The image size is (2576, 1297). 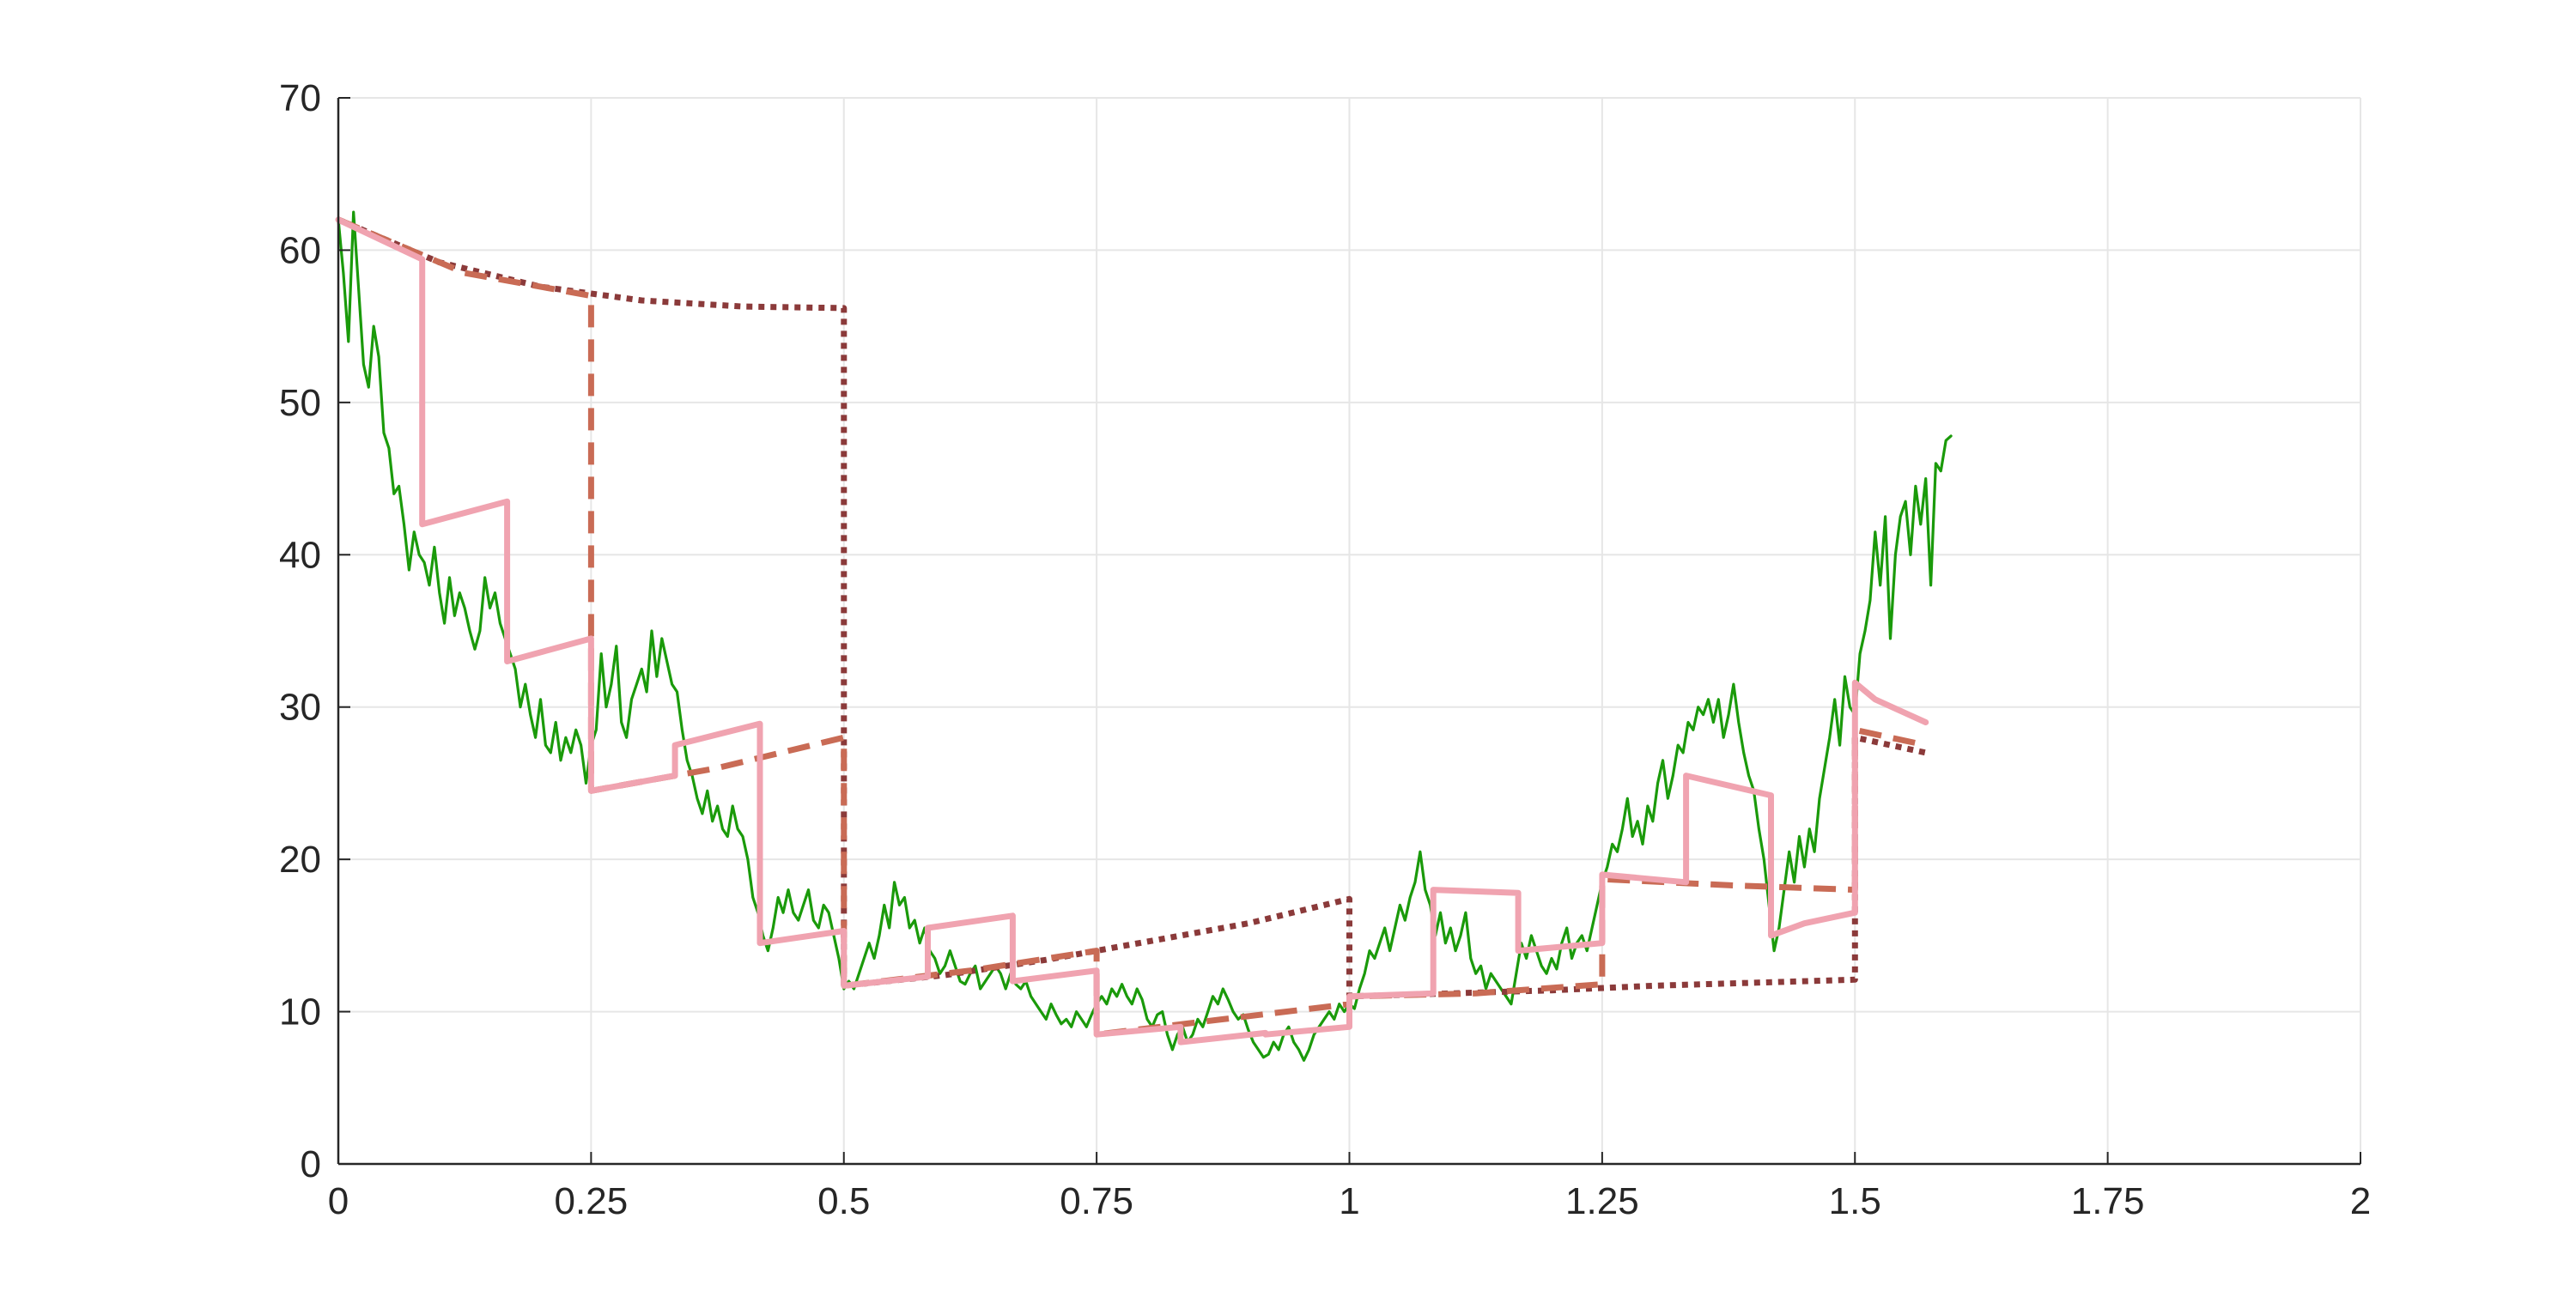 I want to click on y-tick-label: 40, so click(x=300, y=555).